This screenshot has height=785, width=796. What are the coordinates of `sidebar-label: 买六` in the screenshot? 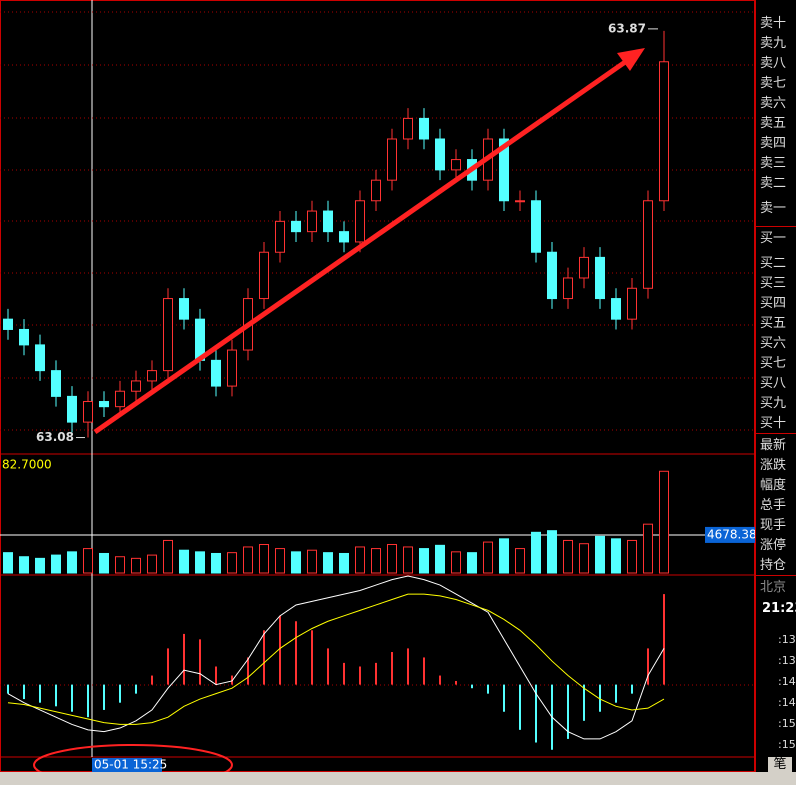 It's located at (773, 343).